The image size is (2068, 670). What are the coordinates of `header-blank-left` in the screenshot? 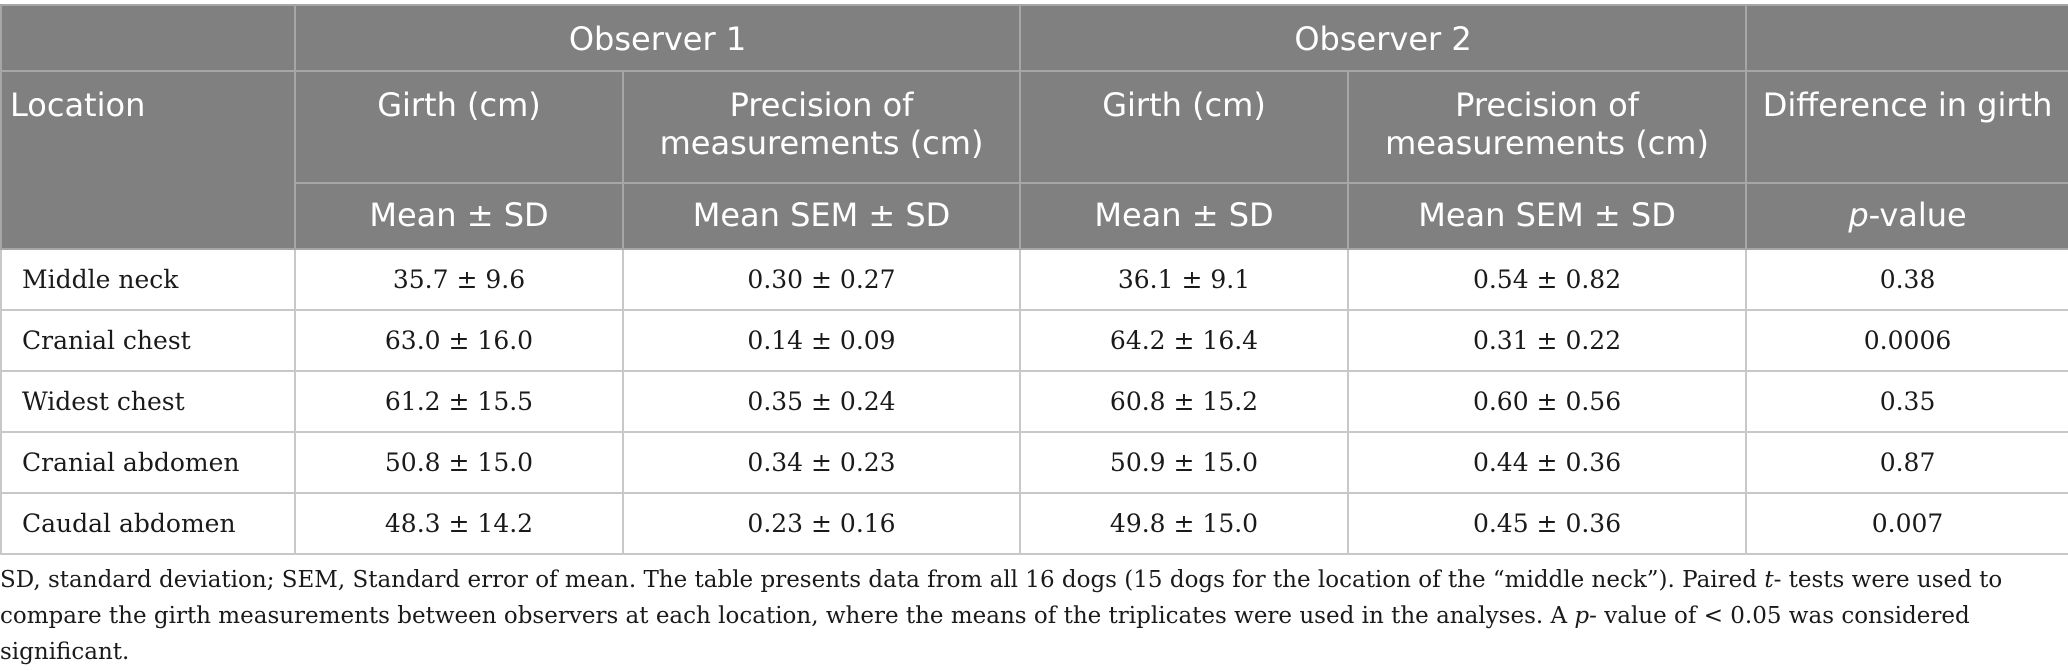 It's located at (148, 38).